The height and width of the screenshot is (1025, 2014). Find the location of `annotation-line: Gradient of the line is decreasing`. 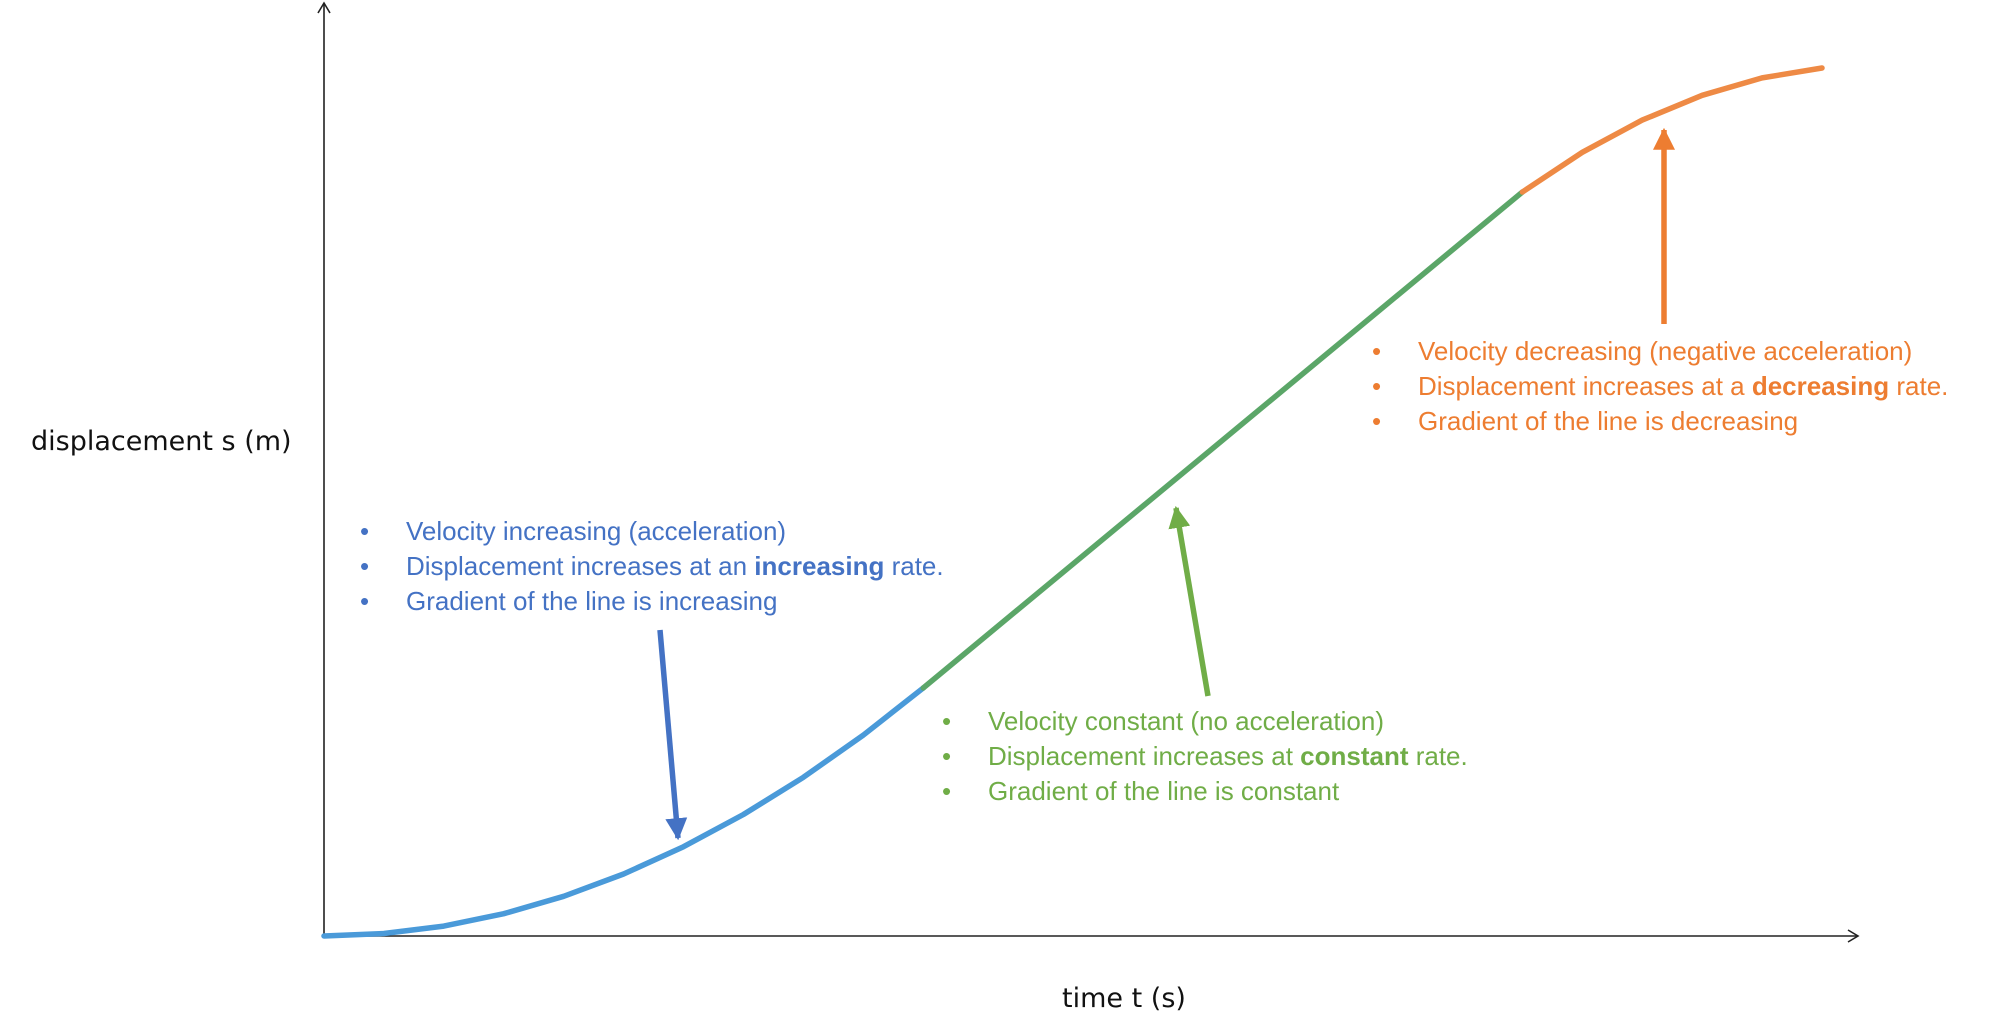

annotation-line: Gradient of the line is decreasing is located at coordinates (1660, 421).